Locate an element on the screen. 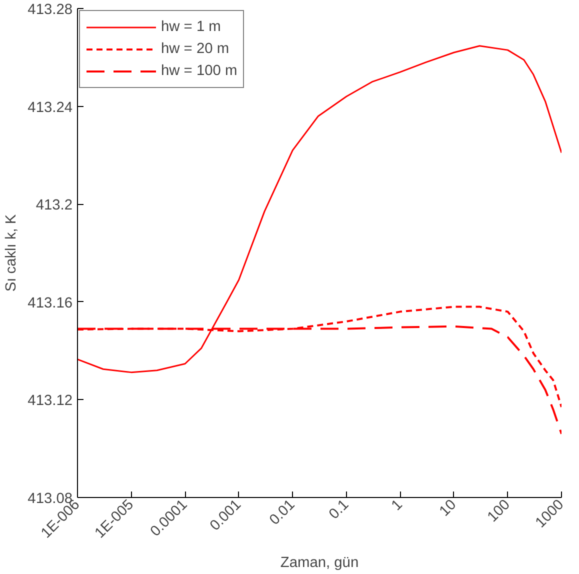 The image size is (579, 574). y-tick-label: 413.28 is located at coordinates (50, 10).